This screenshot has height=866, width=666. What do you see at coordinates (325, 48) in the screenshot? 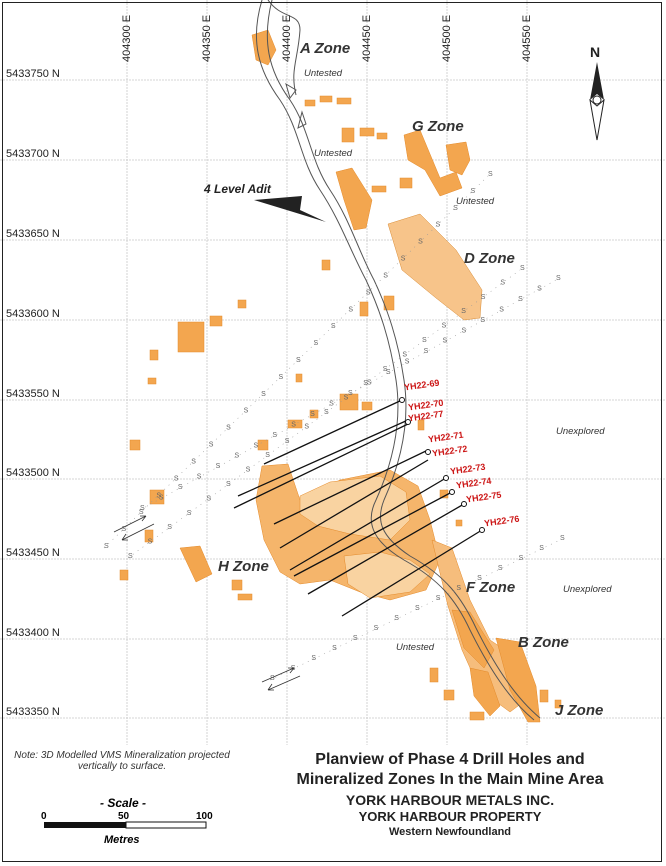
I see `zone-label-a: A Zone` at bounding box center [325, 48].